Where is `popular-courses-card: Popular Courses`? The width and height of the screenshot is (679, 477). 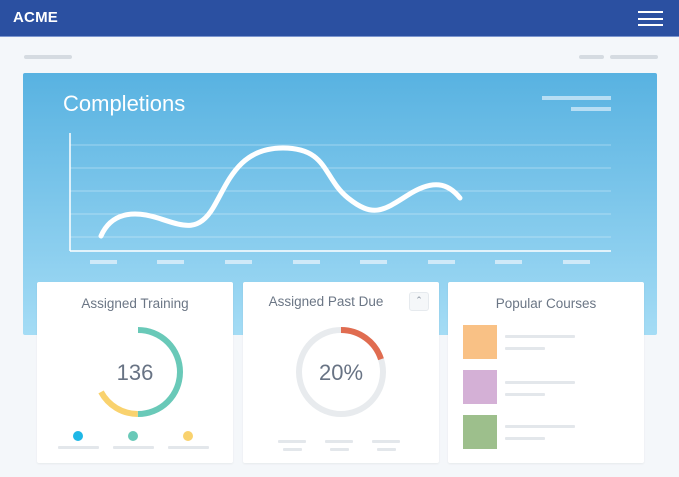 popular-courses-card: Popular Courses is located at coordinates (546, 372).